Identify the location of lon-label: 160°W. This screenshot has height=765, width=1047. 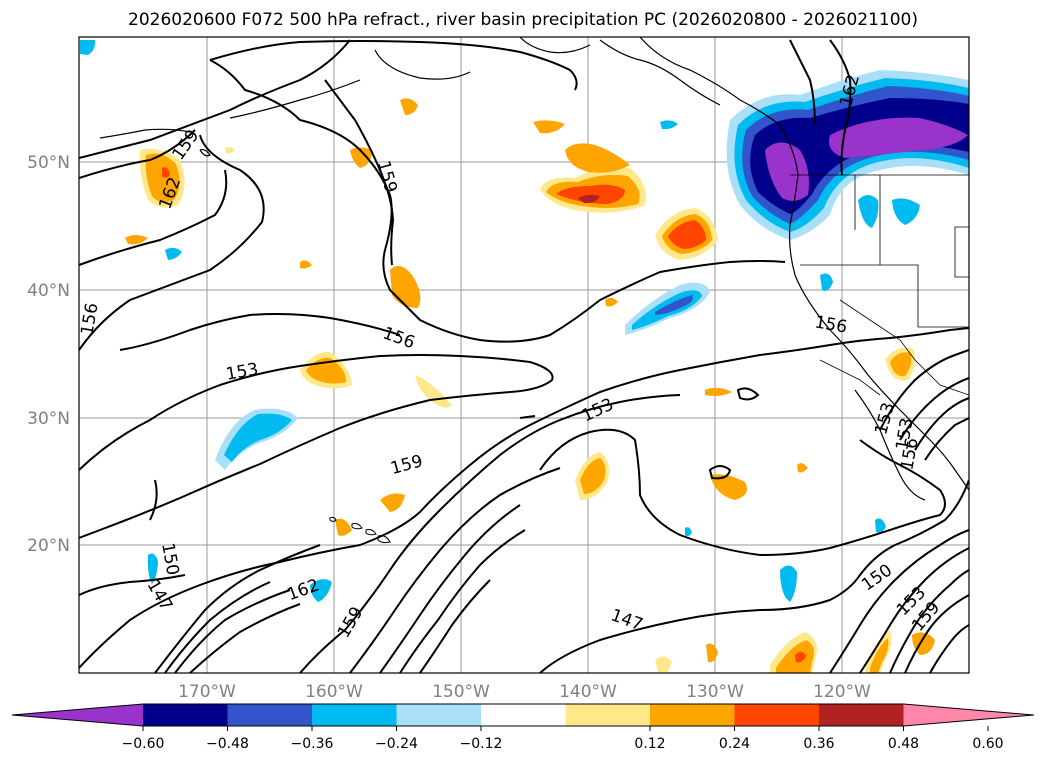
(334, 692).